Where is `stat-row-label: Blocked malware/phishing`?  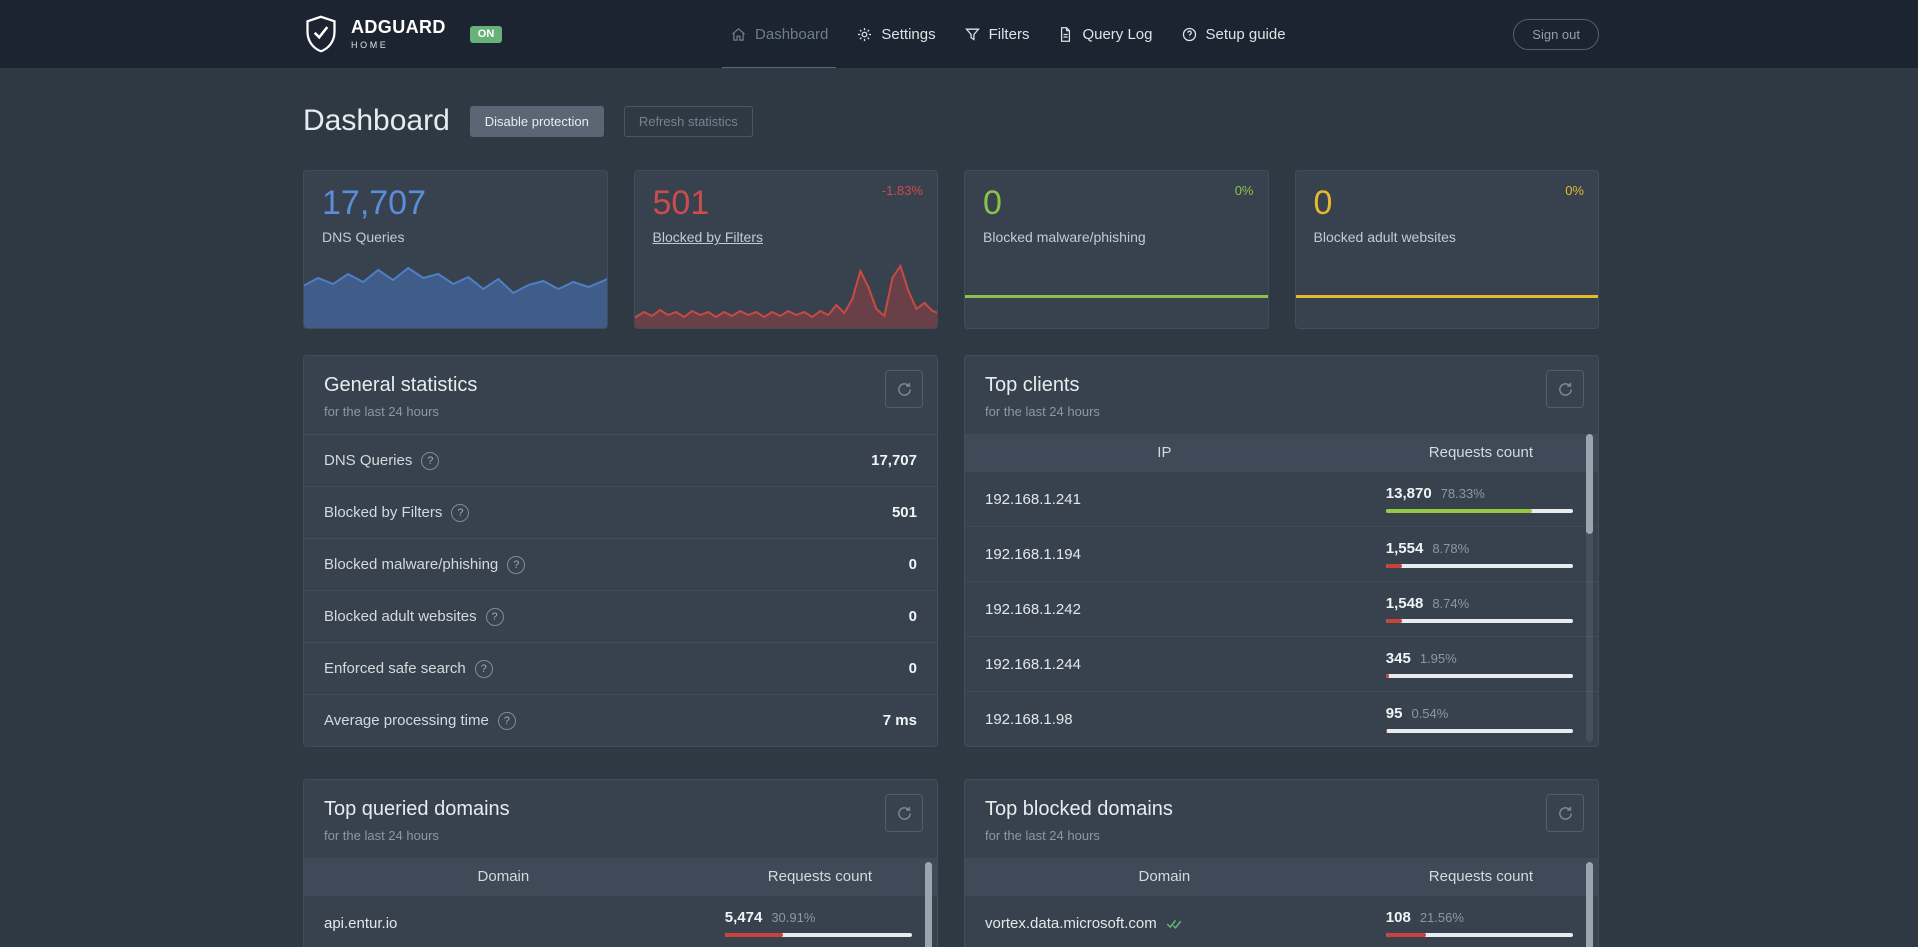
stat-row-label: Blocked malware/phishing is located at coordinates (411, 564).